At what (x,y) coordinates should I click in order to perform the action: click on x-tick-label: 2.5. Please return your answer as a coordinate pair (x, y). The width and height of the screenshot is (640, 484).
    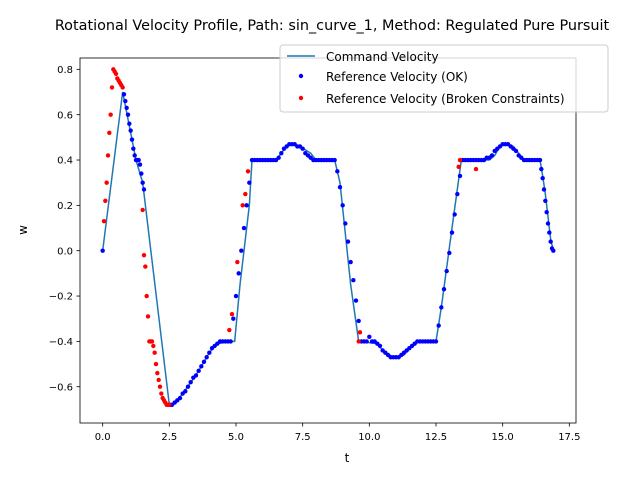
    Looking at the image, I should click on (169, 437).